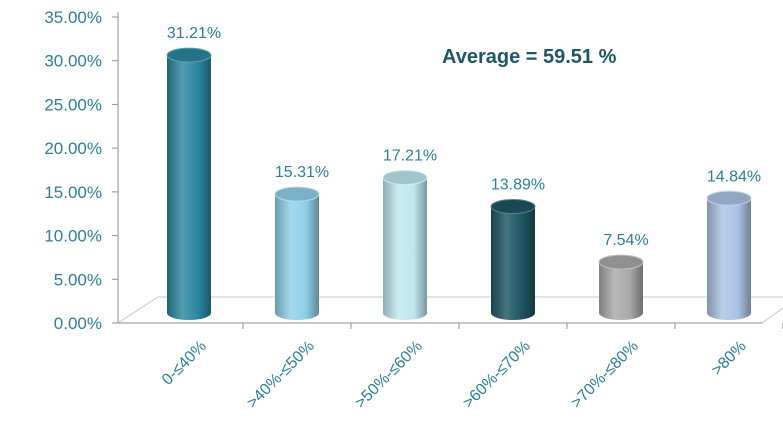 The width and height of the screenshot is (783, 446). What do you see at coordinates (194, 33) in the screenshot?
I see `data-label: 31.21%` at bounding box center [194, 33].